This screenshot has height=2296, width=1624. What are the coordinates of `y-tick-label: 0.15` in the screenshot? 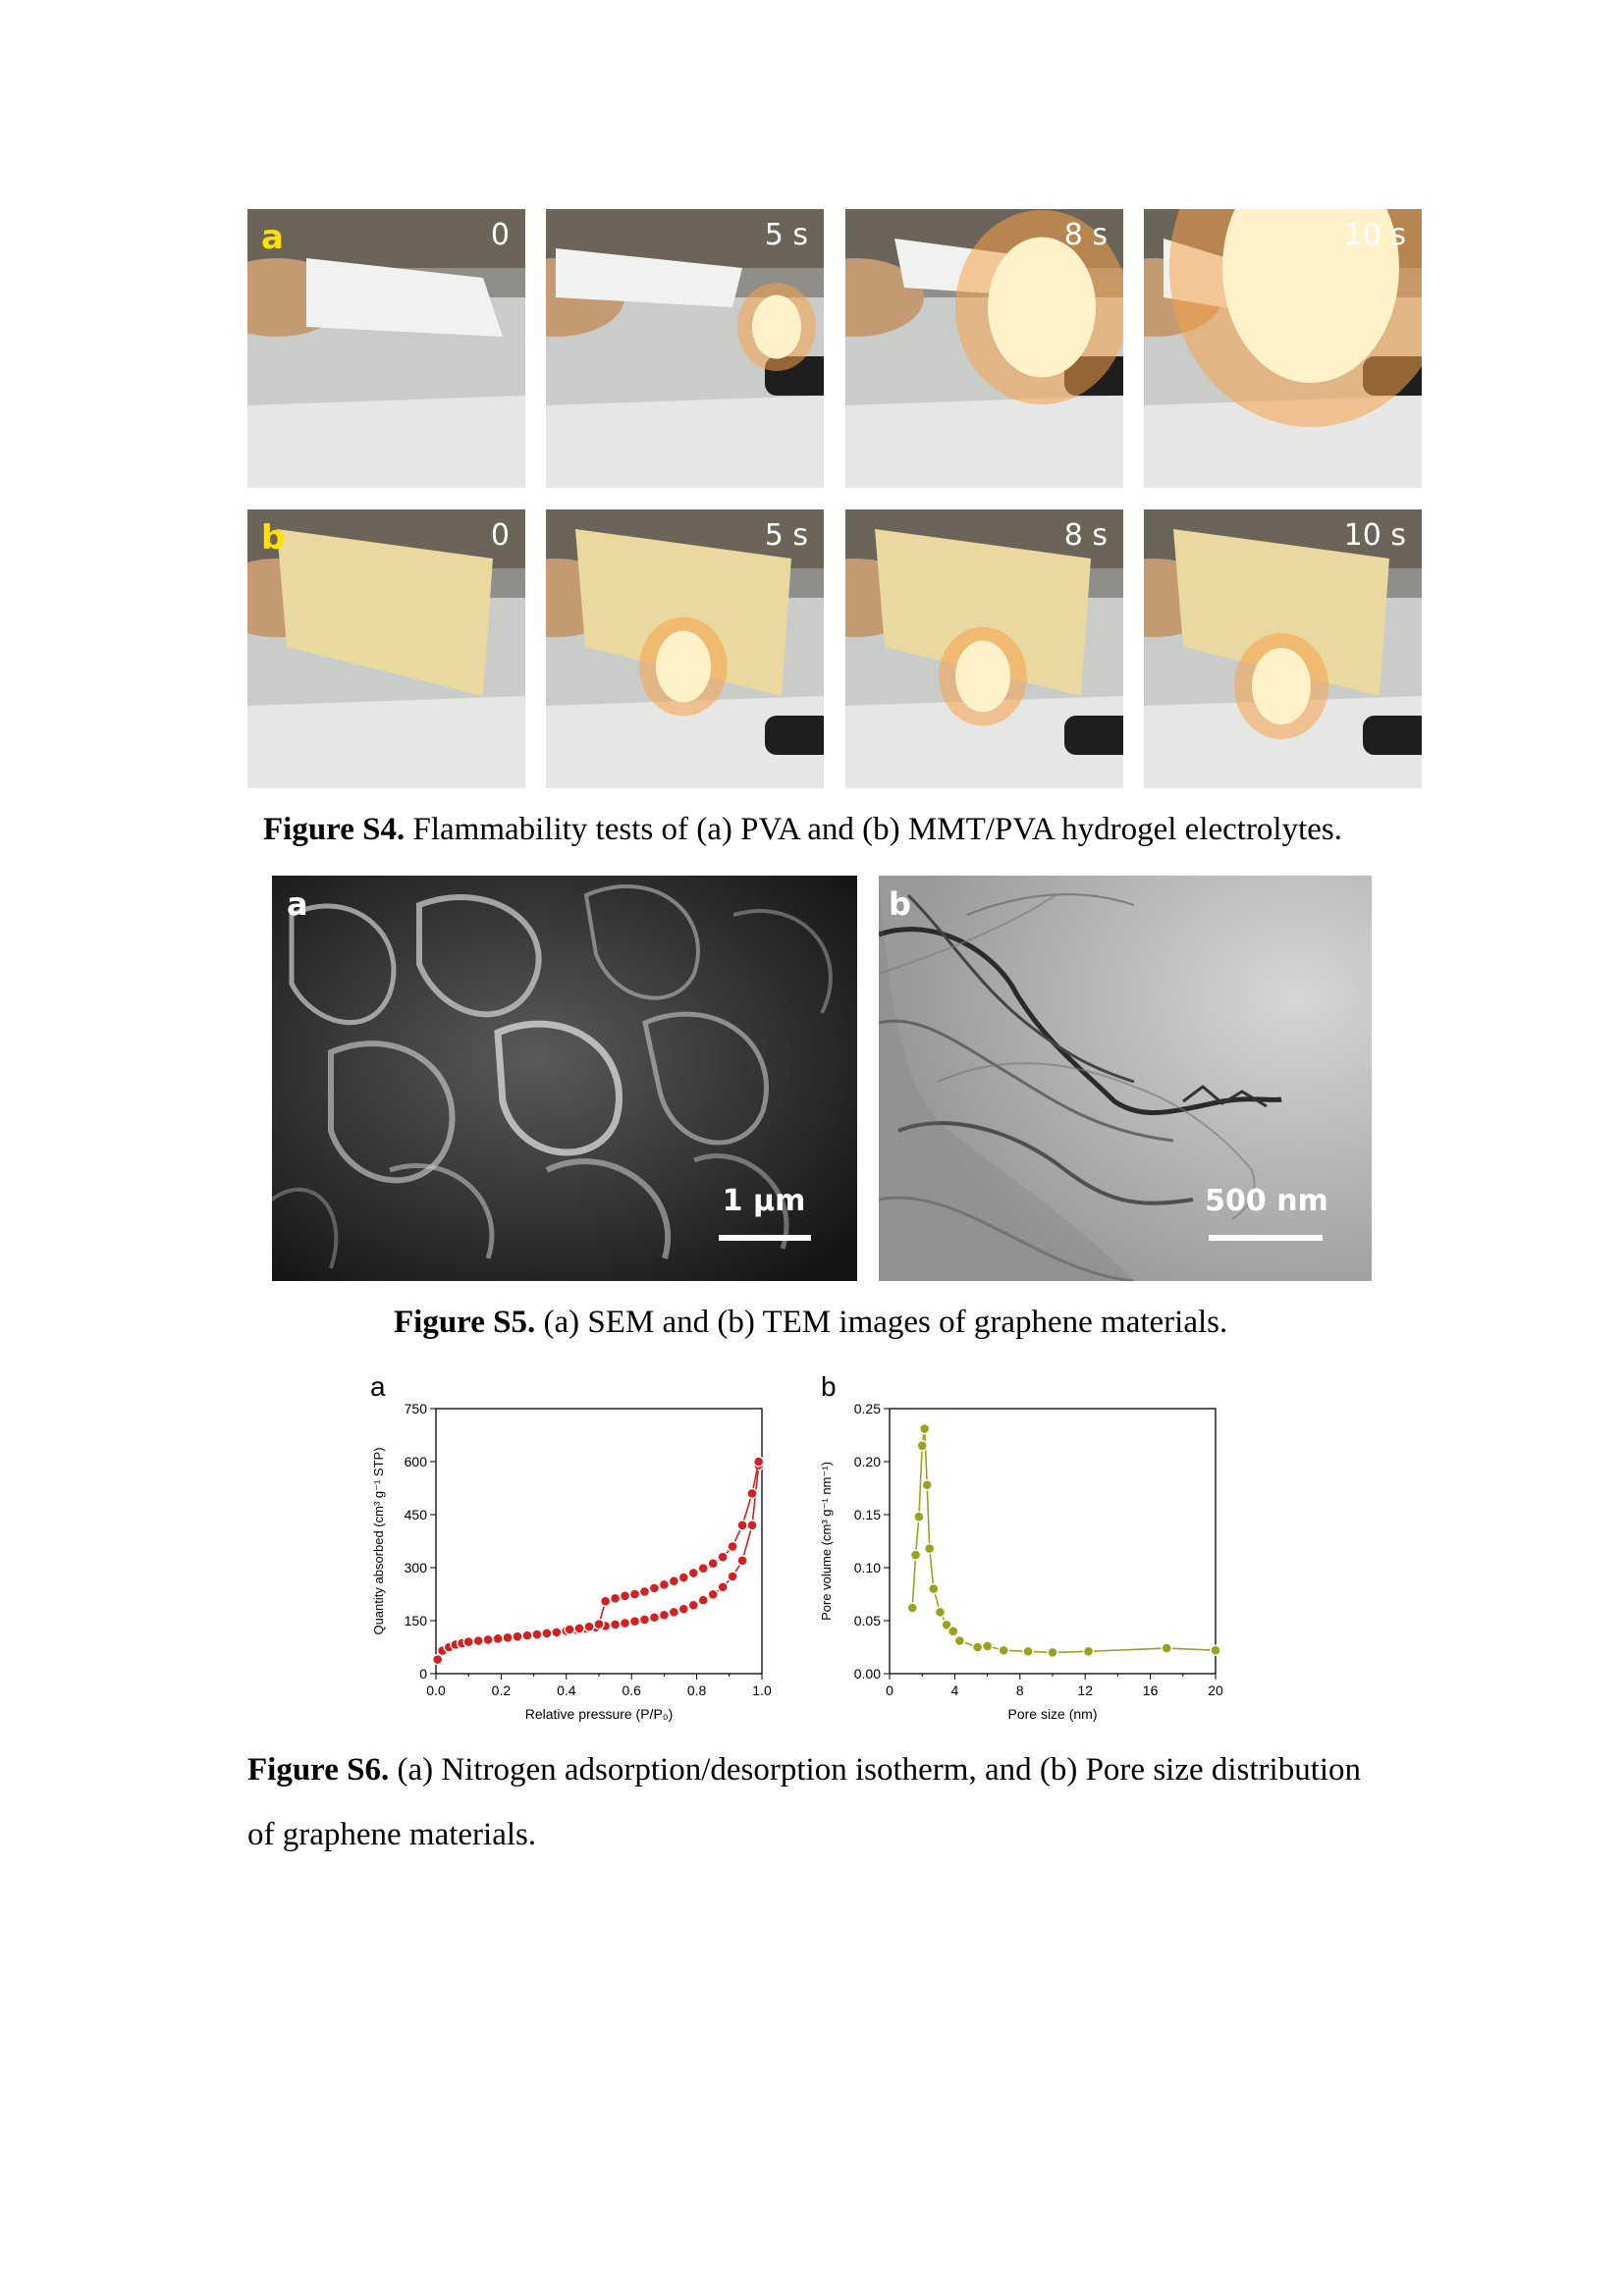 It's located at (867, 1514).